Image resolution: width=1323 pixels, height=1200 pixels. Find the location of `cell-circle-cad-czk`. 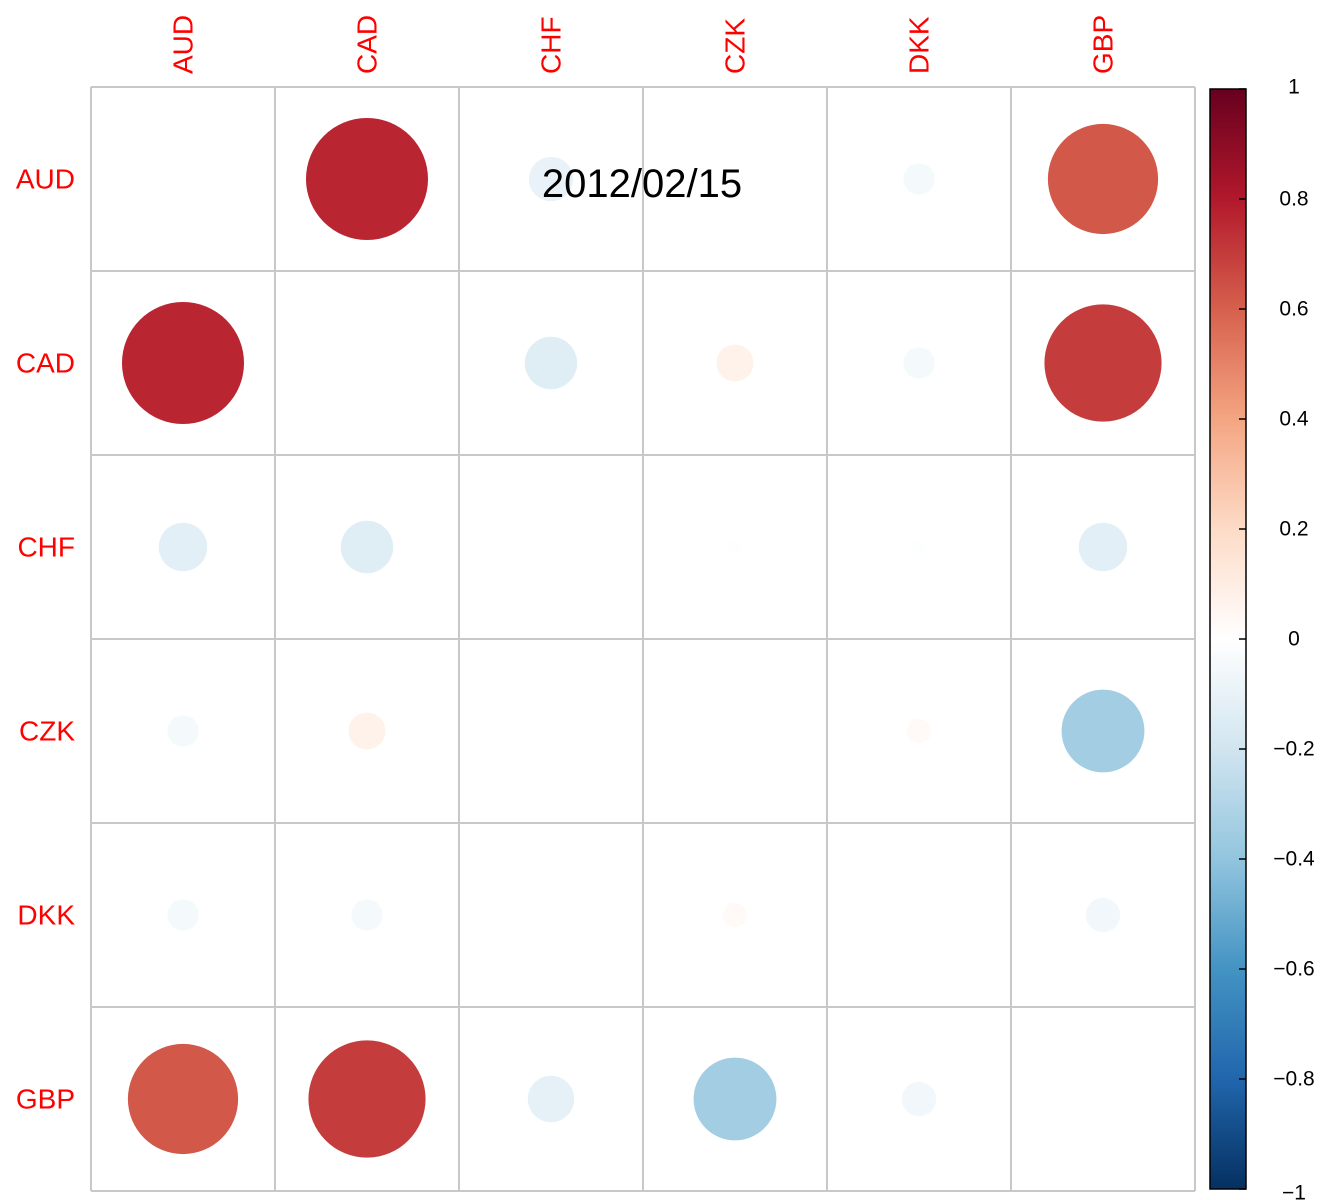

cell-circle-cad-czk is located at coordinates (735, 363).